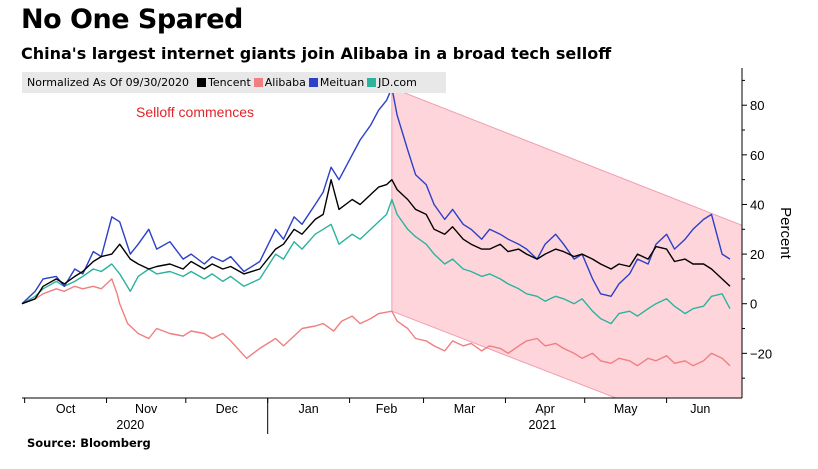 Image resolution: width=818 pixels, height=469 pixels. I want to click on legend-item-tencent: Tencent, so click(224, 82).